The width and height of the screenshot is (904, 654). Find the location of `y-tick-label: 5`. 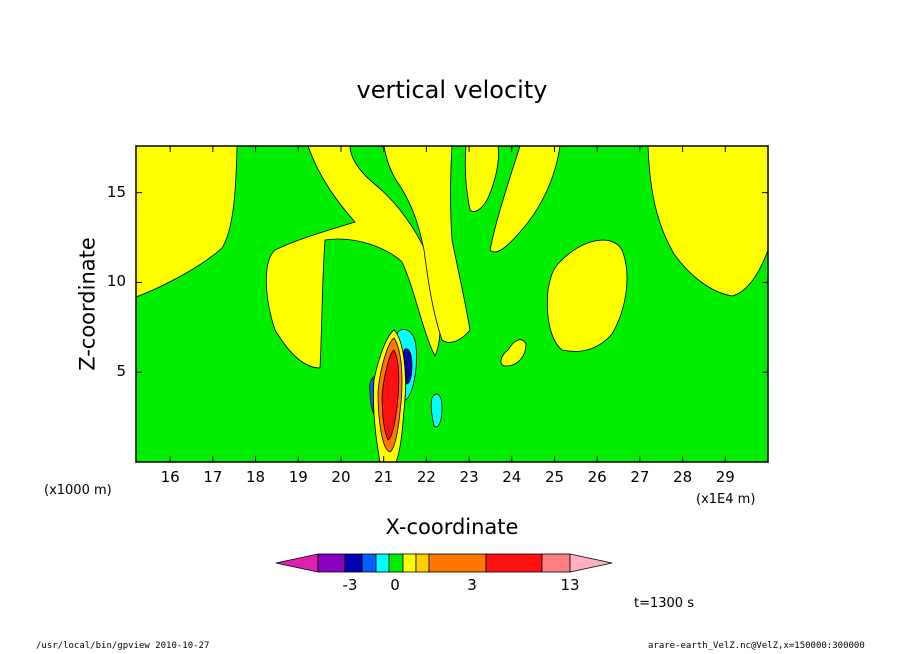

y-tick-label: 5 is located at coordinates (121, 371).